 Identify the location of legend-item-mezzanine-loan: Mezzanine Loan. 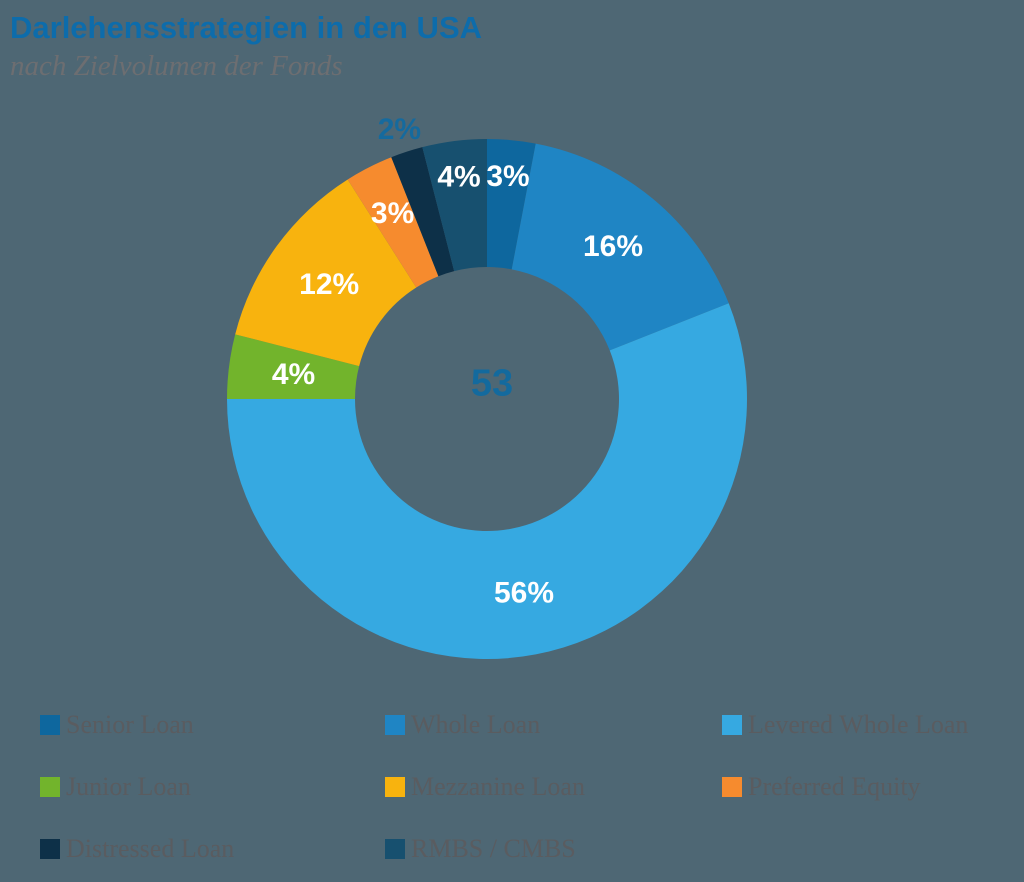
(553, 787).